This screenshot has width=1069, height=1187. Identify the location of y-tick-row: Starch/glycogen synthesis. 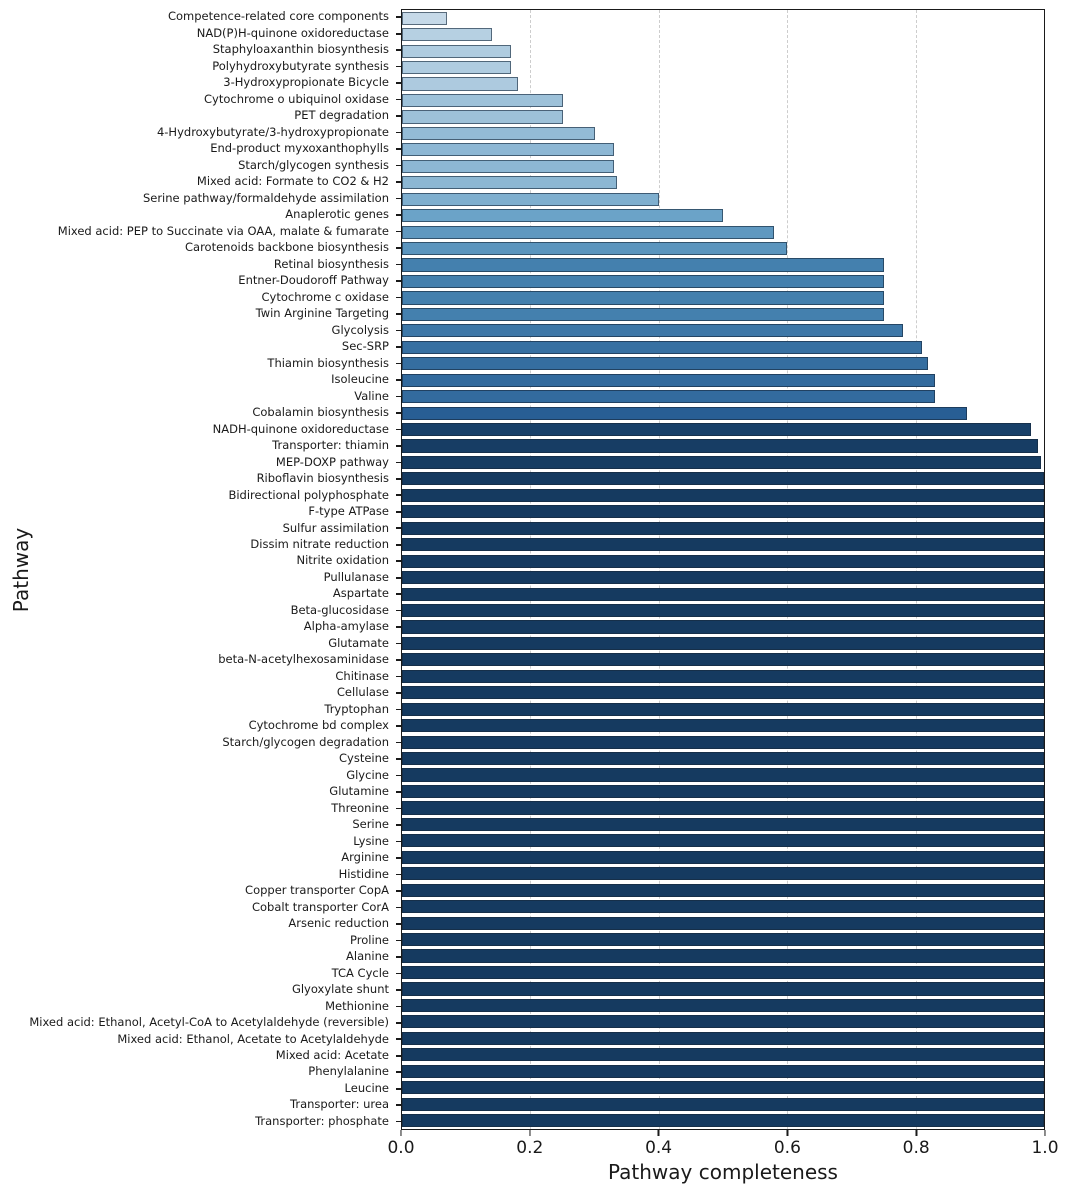
(200, 165).